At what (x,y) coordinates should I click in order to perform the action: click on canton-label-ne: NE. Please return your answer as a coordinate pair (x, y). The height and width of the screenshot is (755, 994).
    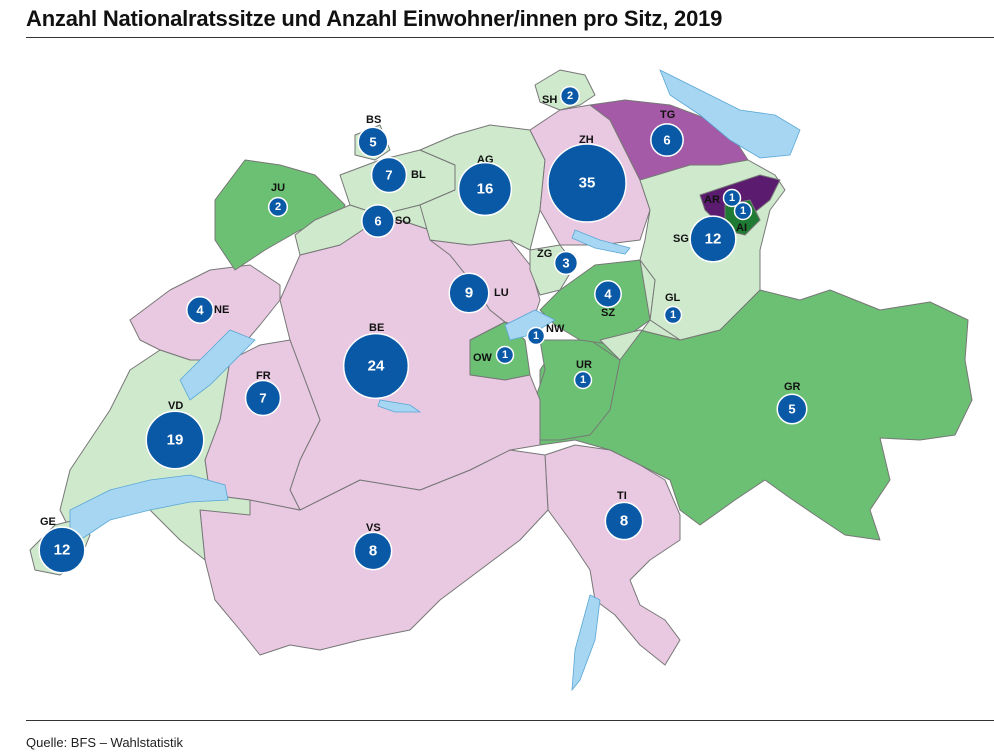
    Looking at the image, I should click on (221, 310).